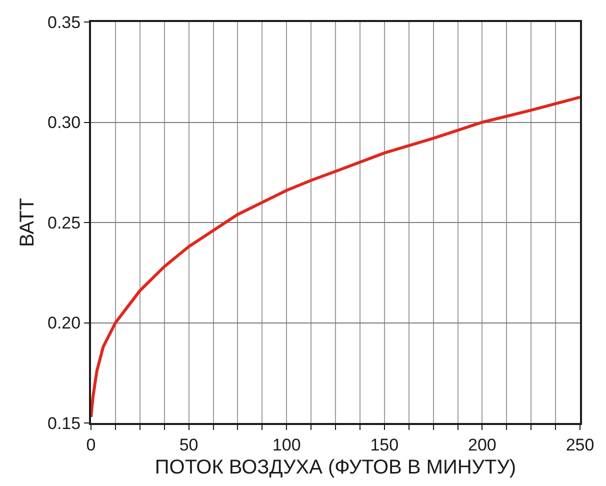 Image resolution: width=606 pixels, height=486 pixels. I want to click on x-tick-label: 50, so click(188, 444).